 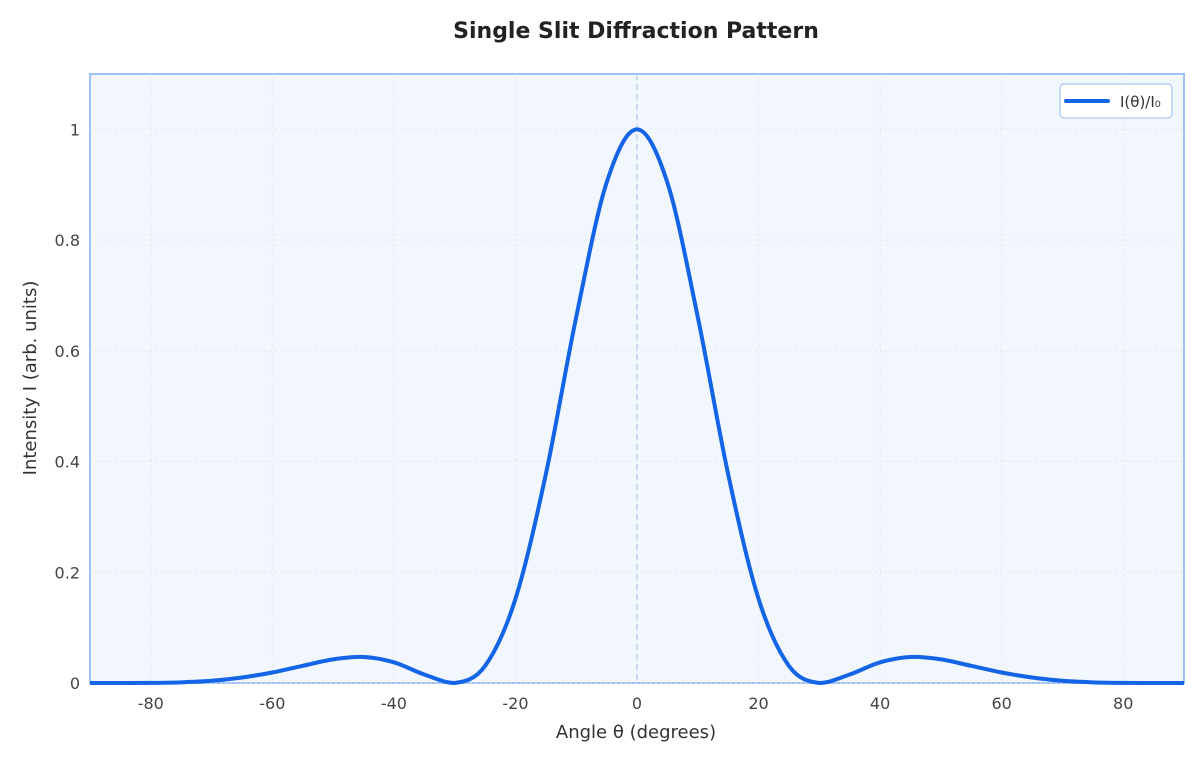 I want to click on x-tick-label: 0, so click(x=637, y=703).